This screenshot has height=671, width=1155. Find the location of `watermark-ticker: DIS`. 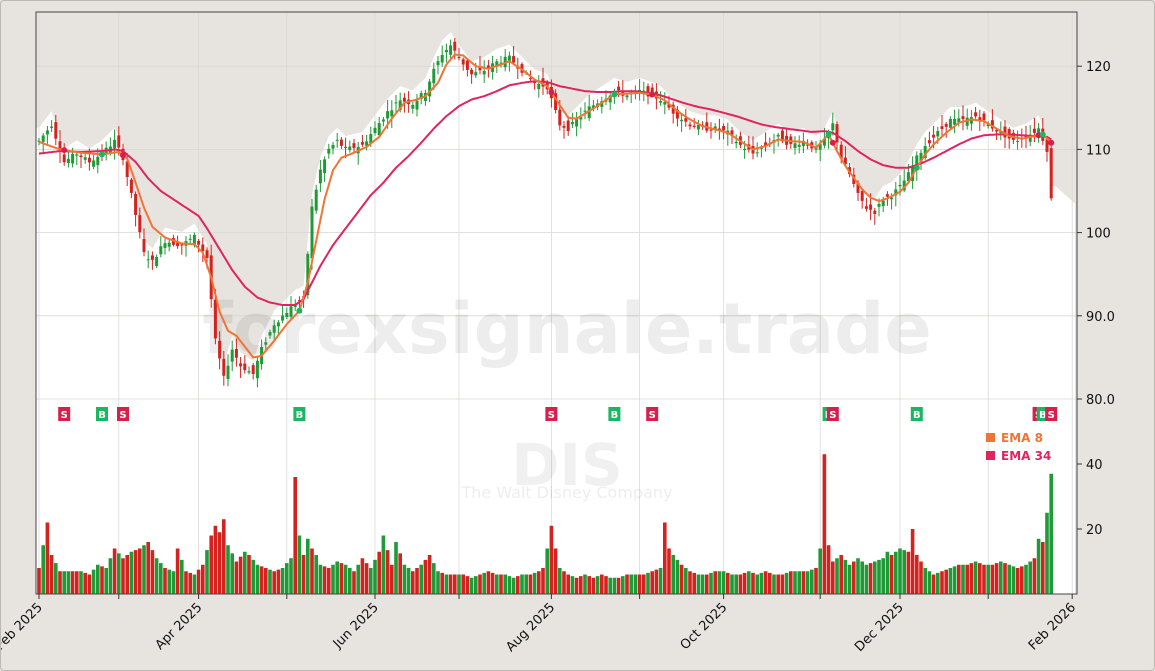

watermark-ticker: DIS is located at coordinates (567, 465).